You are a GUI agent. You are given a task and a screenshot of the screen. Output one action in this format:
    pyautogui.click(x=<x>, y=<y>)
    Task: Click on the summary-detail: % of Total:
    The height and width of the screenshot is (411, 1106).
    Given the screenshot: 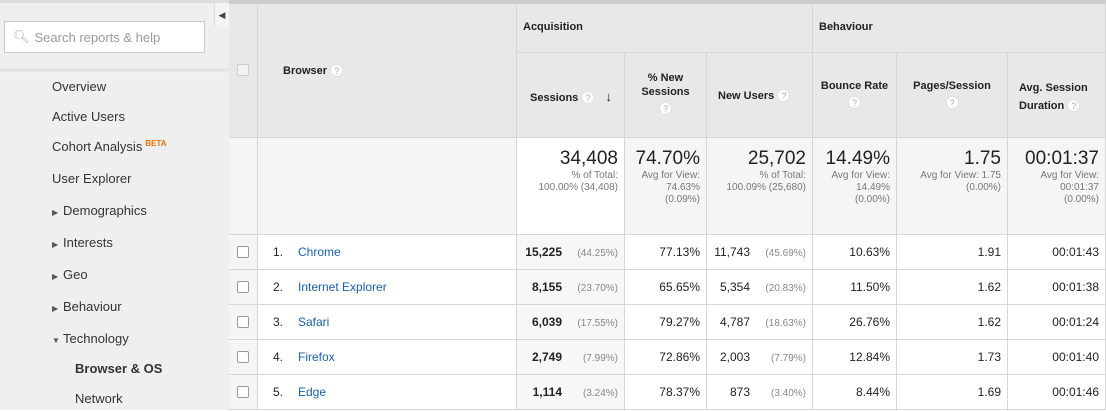 What is the action you would take?
    pyautogui.click(x=782, y=175)
    